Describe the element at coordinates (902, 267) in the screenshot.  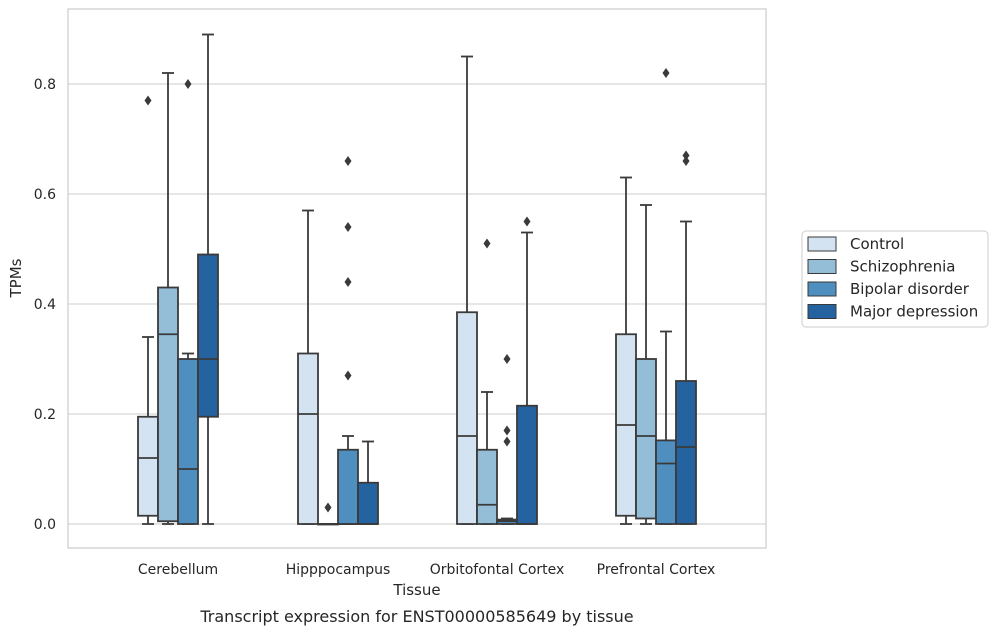
I see `legend-label: Schizophrenia` at that location.